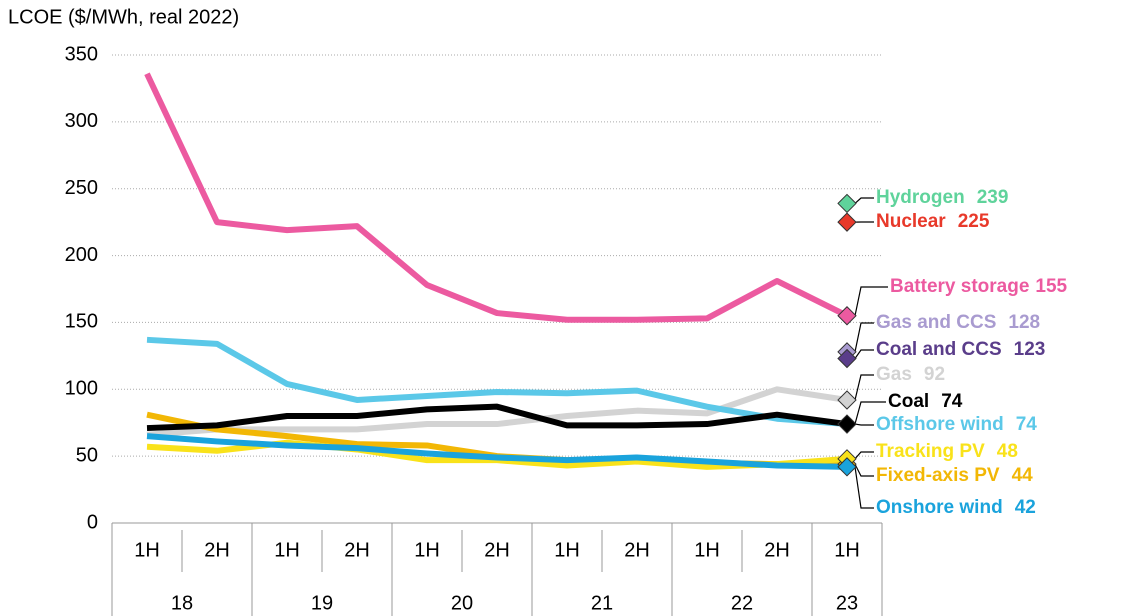 The width and height of the screenshot is (1136, 616). I want to click on value-label: 42, so click(1025, 507).